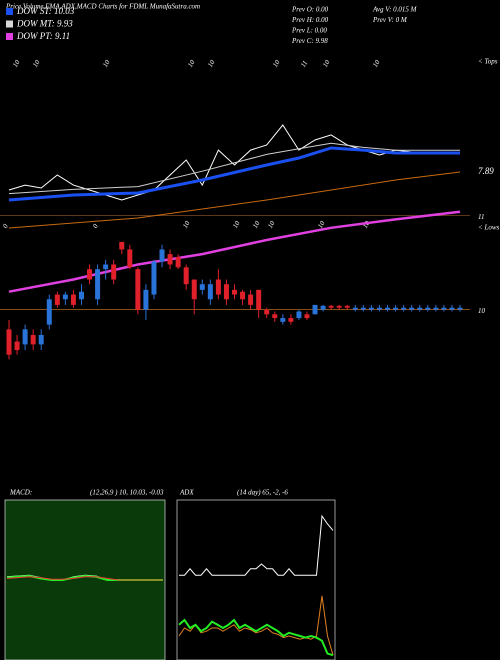 The image size is (500, 660). What do you see at coordinates (390, 20) in the screenshot?
I see `info-label: Prev V: 0 M` at bounding box center [390, 20].